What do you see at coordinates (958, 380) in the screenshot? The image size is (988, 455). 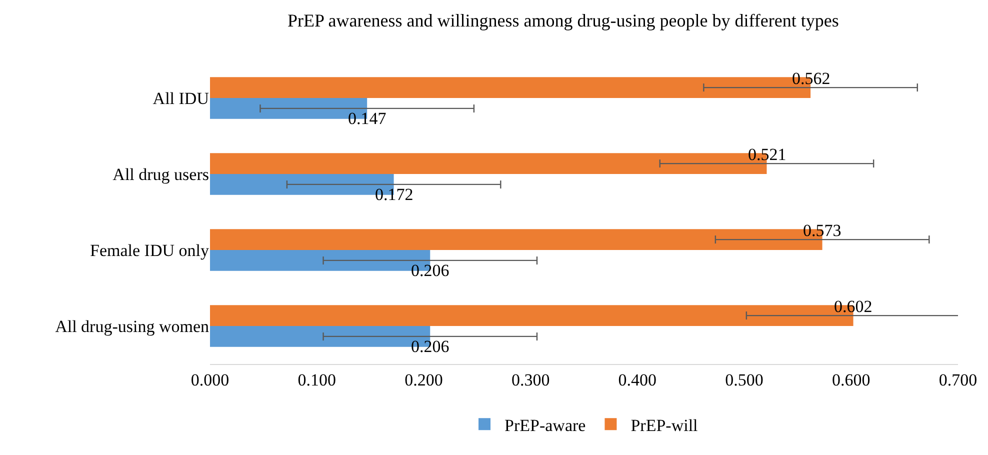 I see `x-tick-label: 0.700` at bounding box center [958, 380].